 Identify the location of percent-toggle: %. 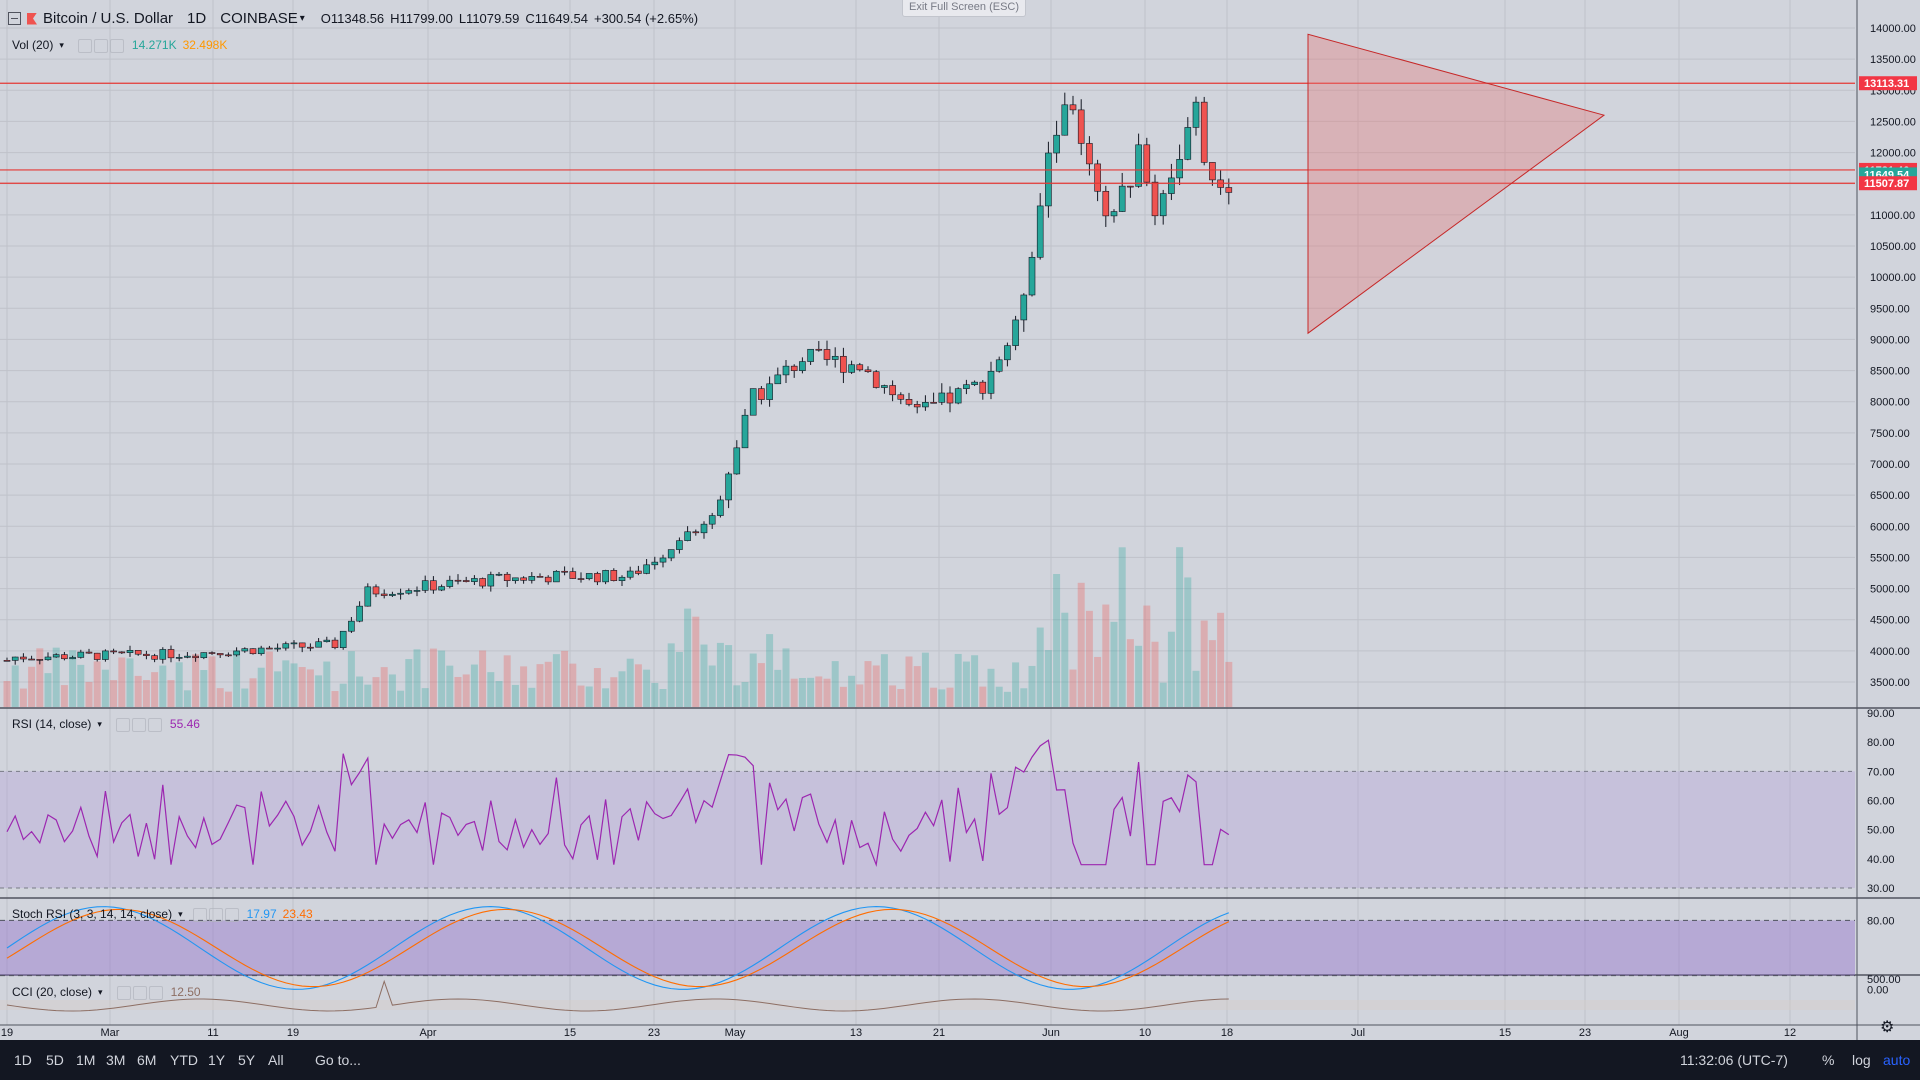
(1828, 1060).